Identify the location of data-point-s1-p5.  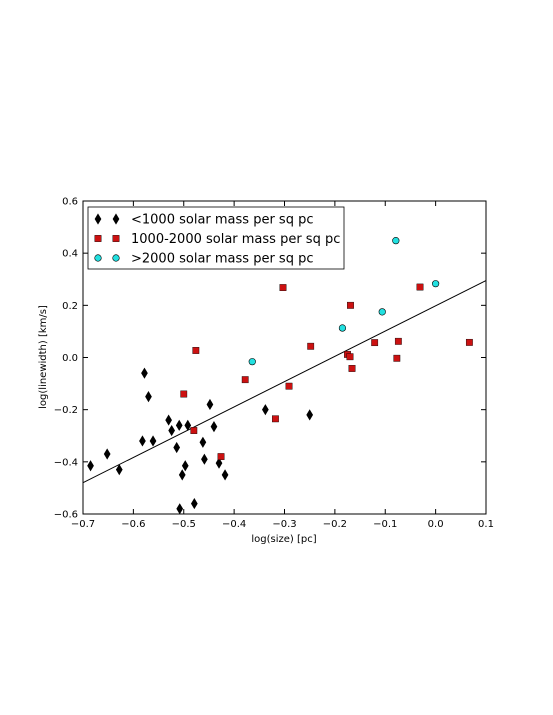
(275, 419).